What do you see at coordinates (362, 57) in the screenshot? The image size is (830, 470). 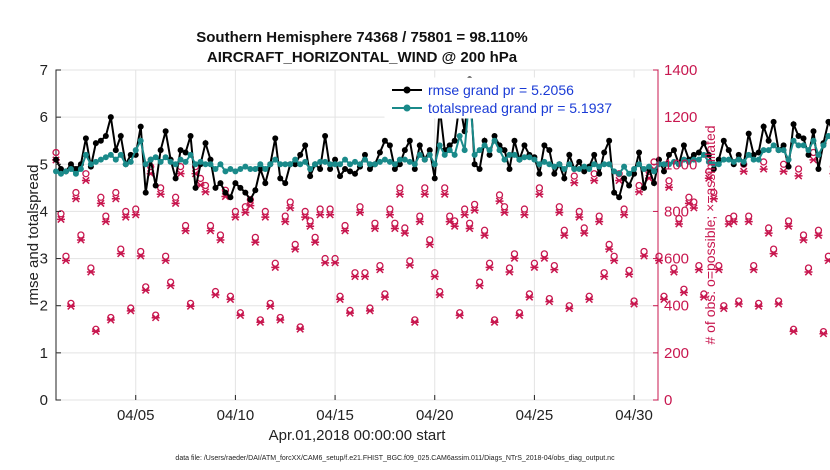 I see `chart-subtitle: AIRCRAFT_HORIZONTAL_WIND @ 200 hPa` at bounding box center [362, 57].